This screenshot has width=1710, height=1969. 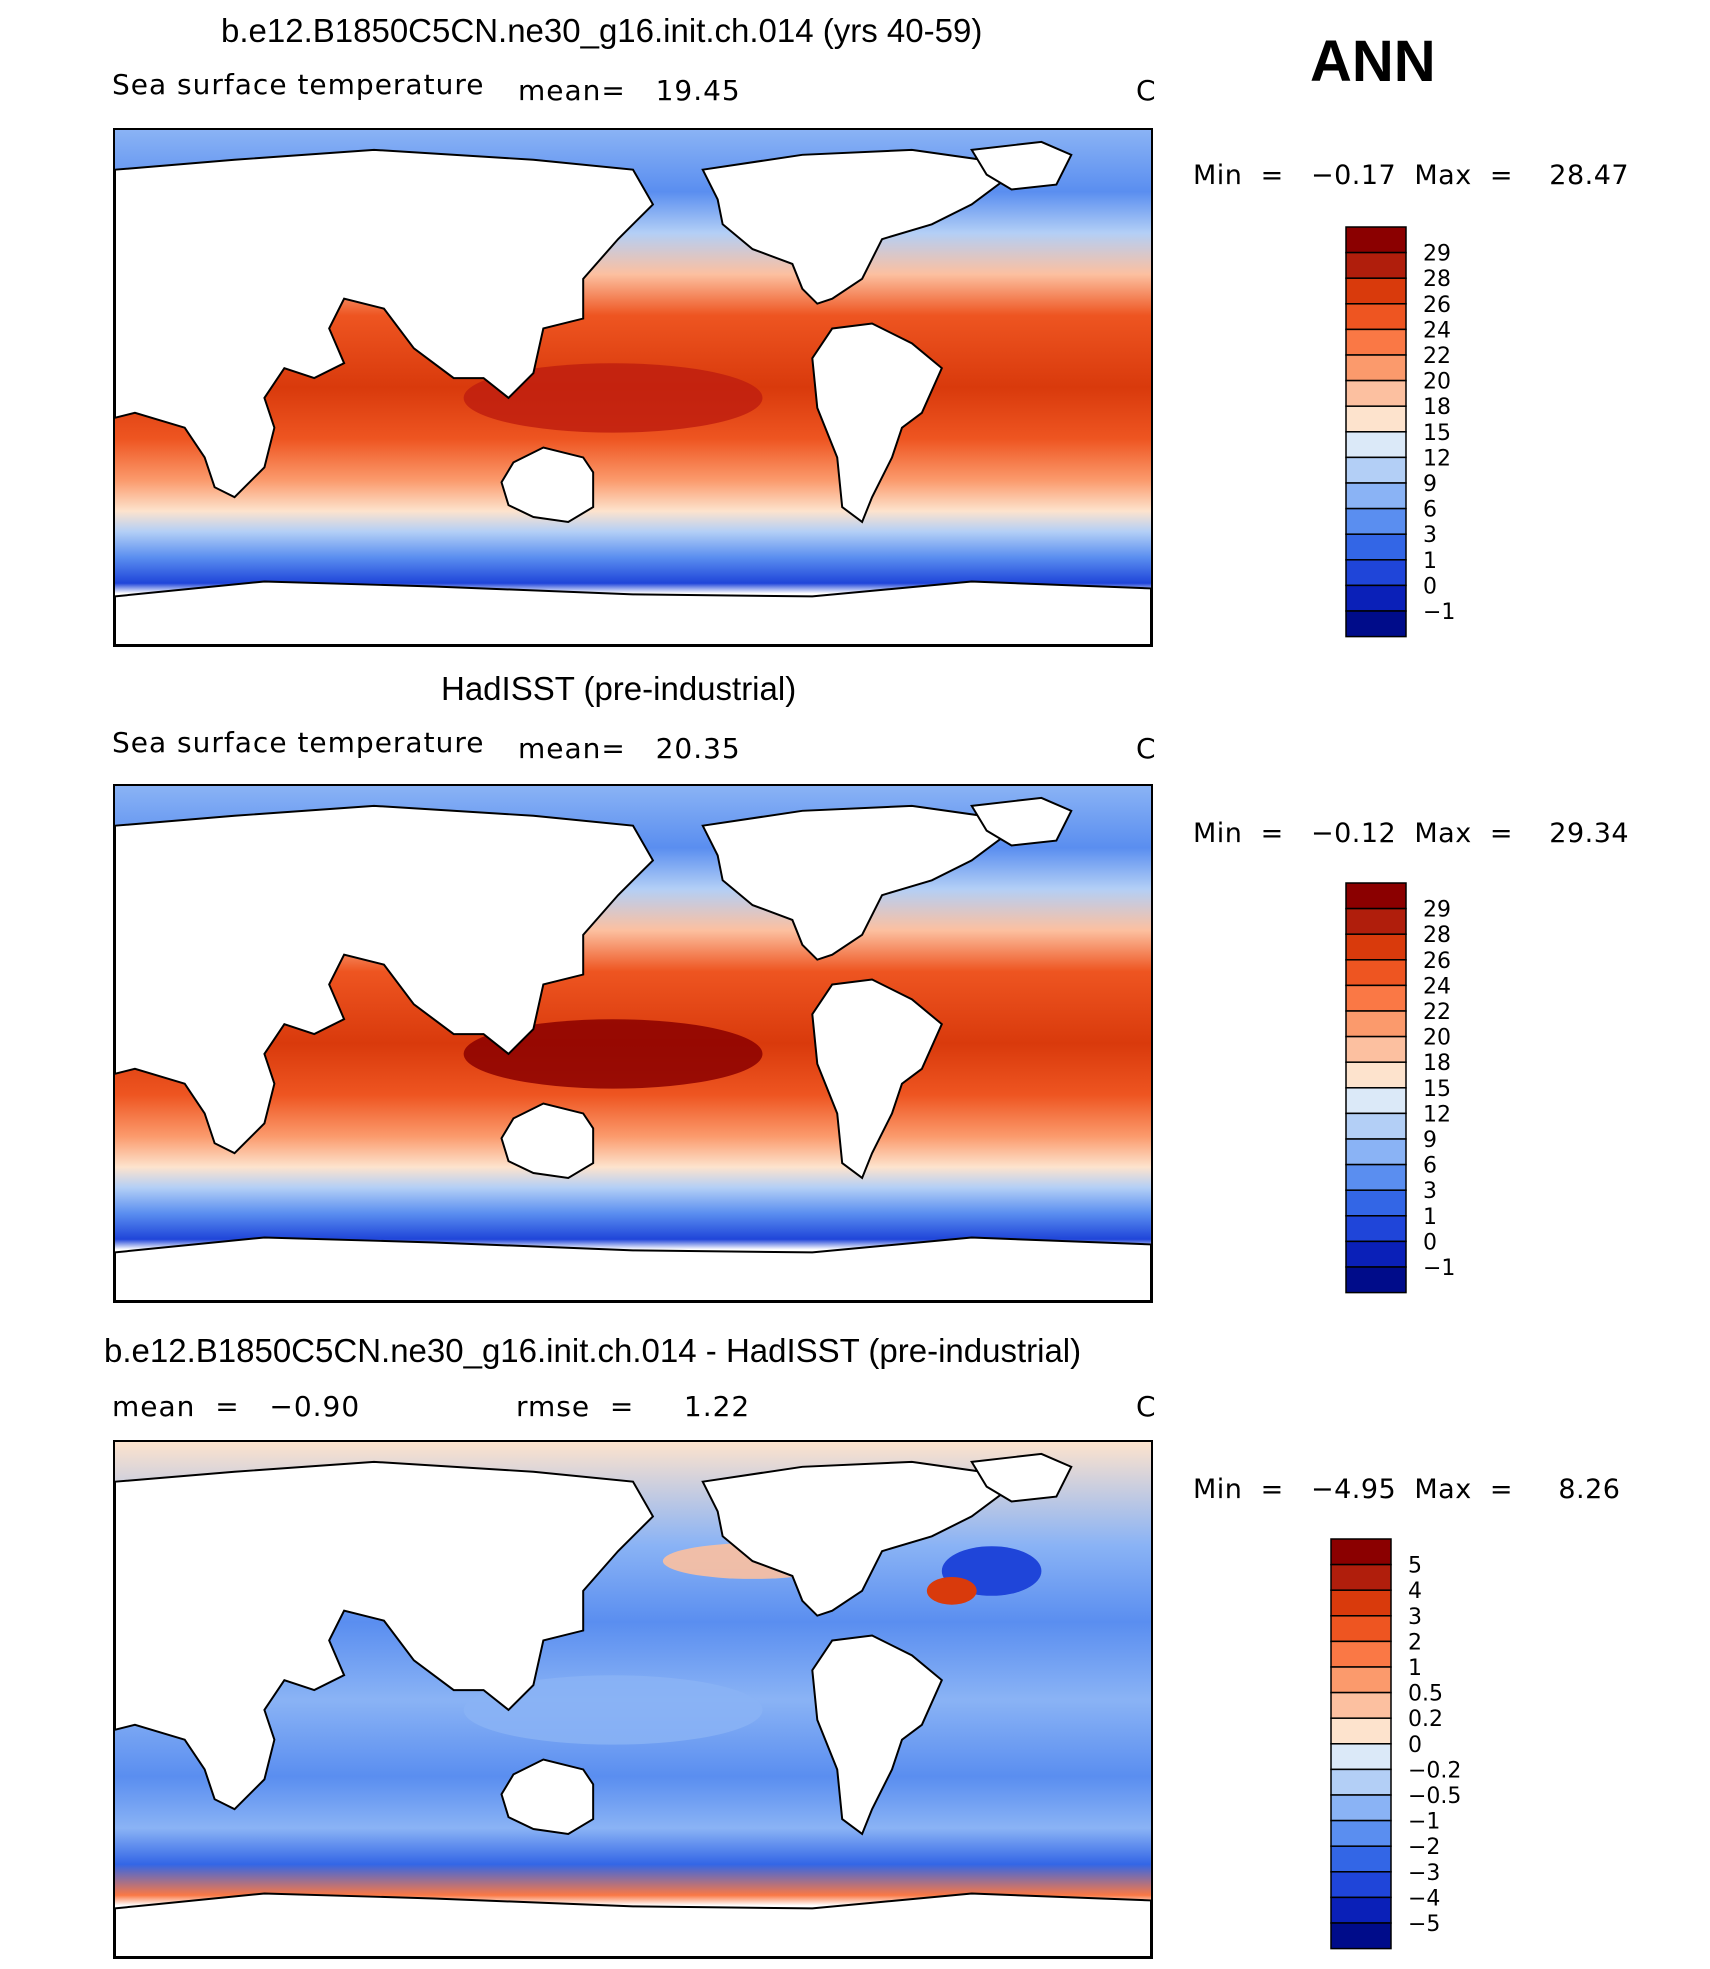 What do you see at coordinates (1424, 1924) in the screenshot?
I see `colorbar-tick-label: −5` at bounding box center [1424, 1924].